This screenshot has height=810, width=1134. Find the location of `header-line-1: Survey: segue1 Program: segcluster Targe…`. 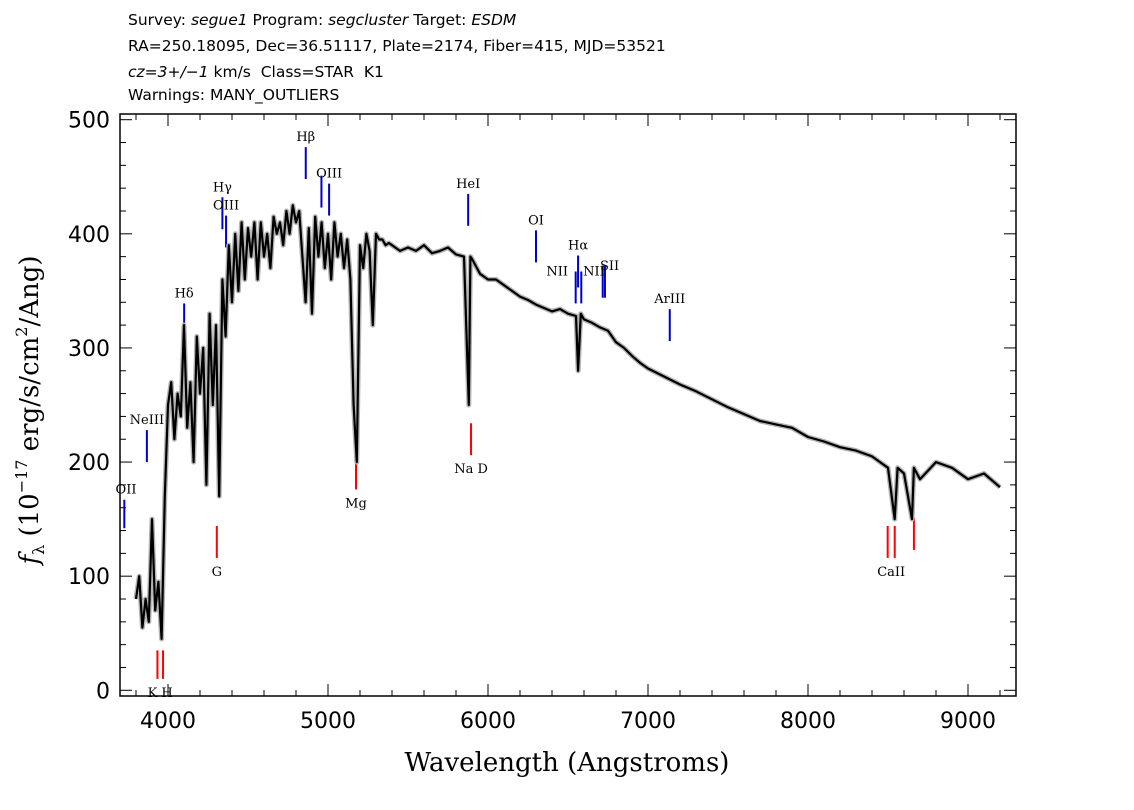

header-line-1: Survey: segue1 Program: segcluster Targe… is located at coordinates (322, 20).